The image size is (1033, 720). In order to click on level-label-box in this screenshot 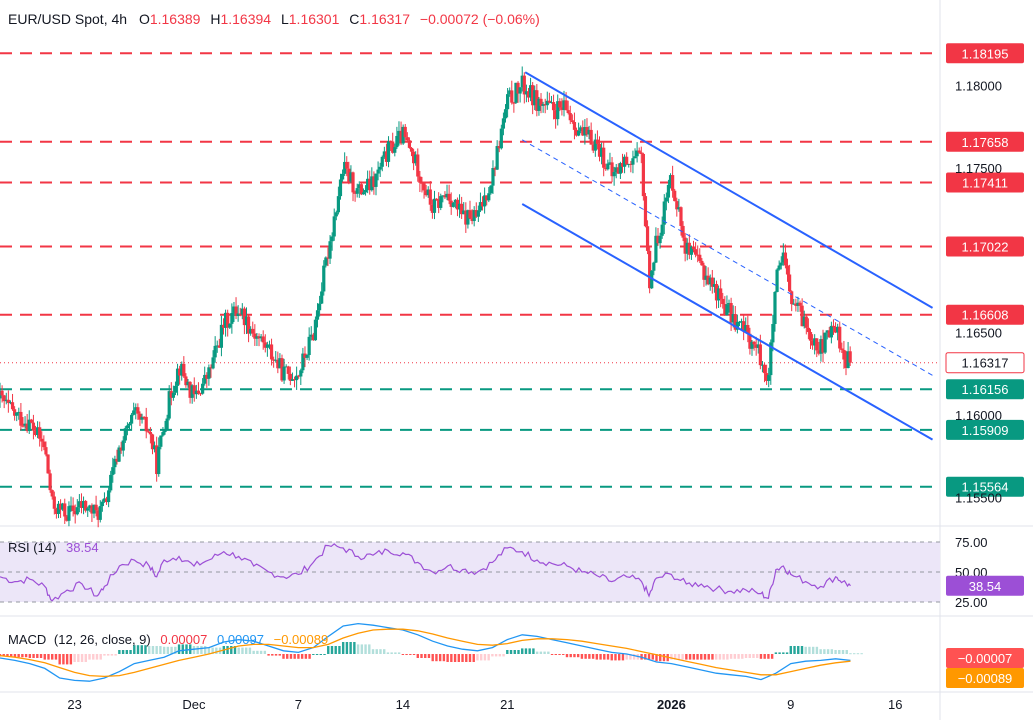, I will do `click(985, 314)`.